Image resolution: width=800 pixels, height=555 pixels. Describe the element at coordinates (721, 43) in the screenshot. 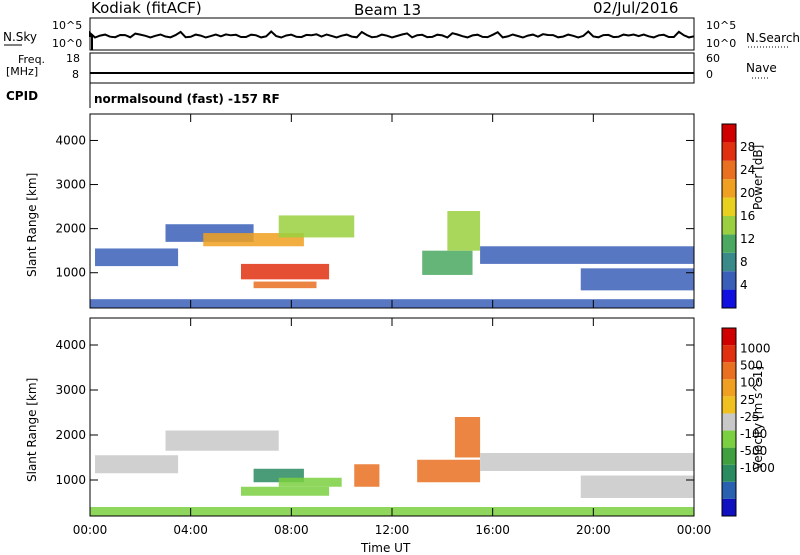

I see `nsearch-ytick-bottom: 10^0` at that location.